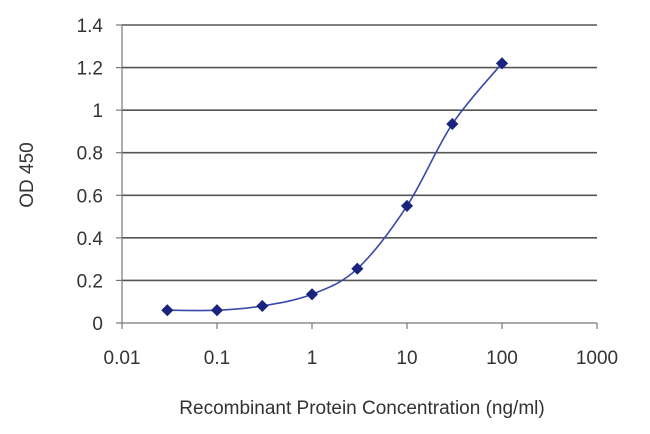 This screenshot has width=650, height=434. What do you see at coordinates (406, 358) in the screenshot?
I see `x-tick-label-3: 10` at bounding box center [406, 358].